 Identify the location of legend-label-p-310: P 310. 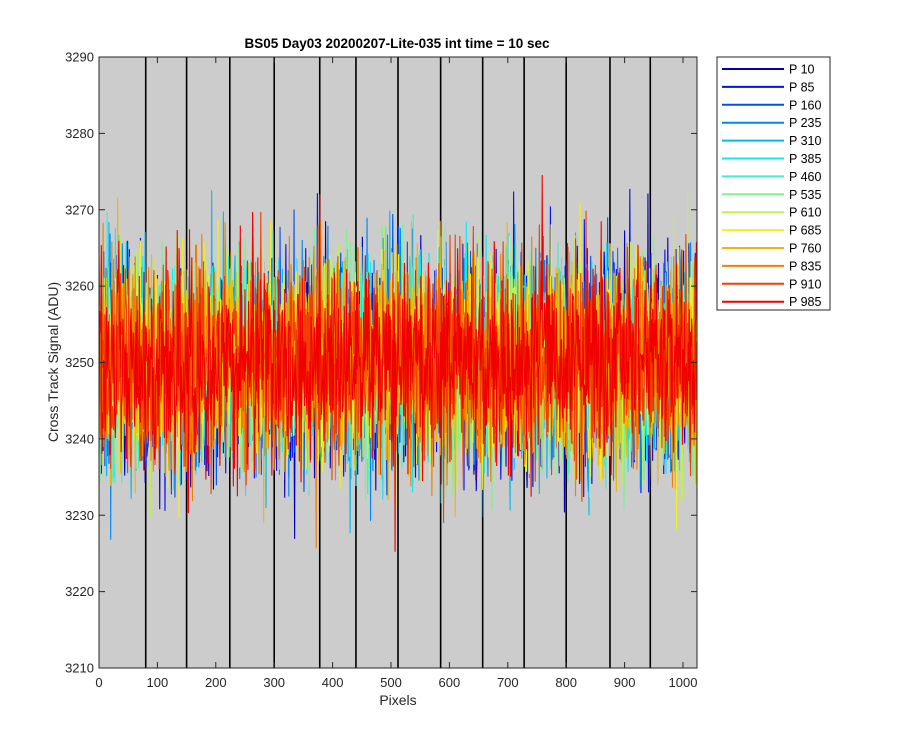
(805, 141).